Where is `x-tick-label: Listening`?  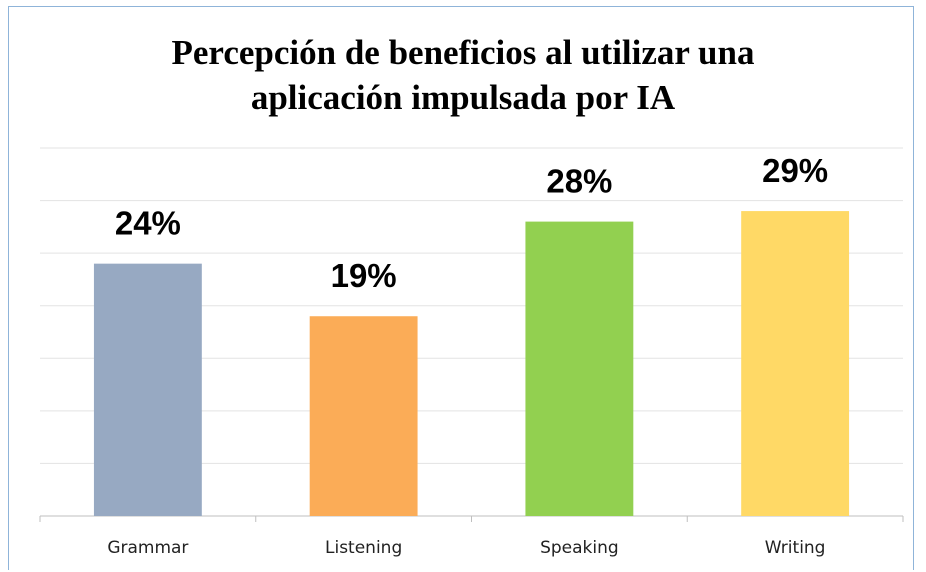
x-tick-label: Listening is located at coordinates (363, 548).